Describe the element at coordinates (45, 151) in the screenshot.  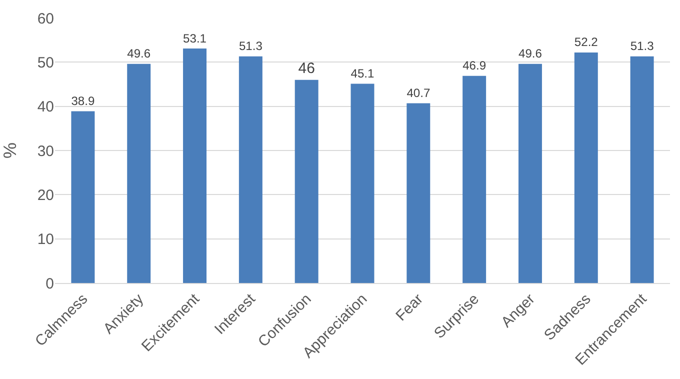
I see `y-tick-label: 30` at that location.